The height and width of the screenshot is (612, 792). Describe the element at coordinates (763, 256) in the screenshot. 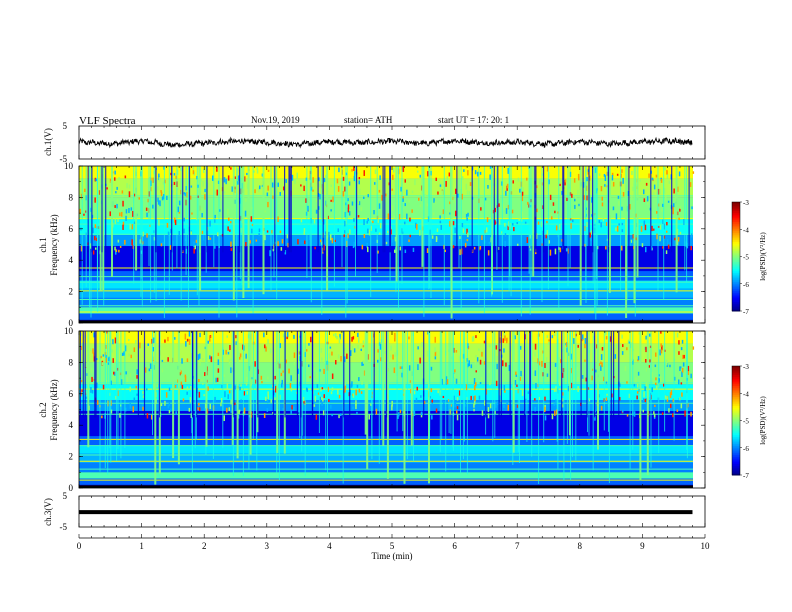

I see `colorbar-label: log(PSD)(V²/Hz)` at that location.